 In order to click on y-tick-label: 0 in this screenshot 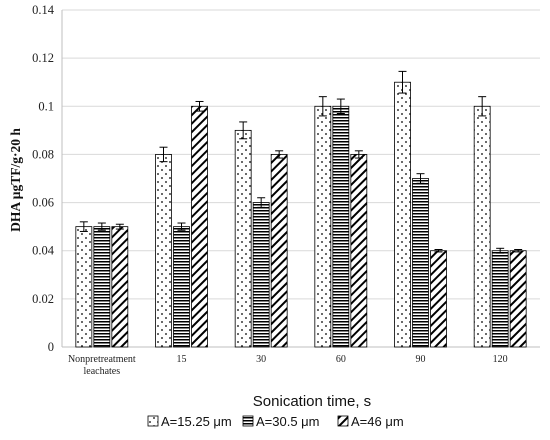, I will do `click(51, 347)`.